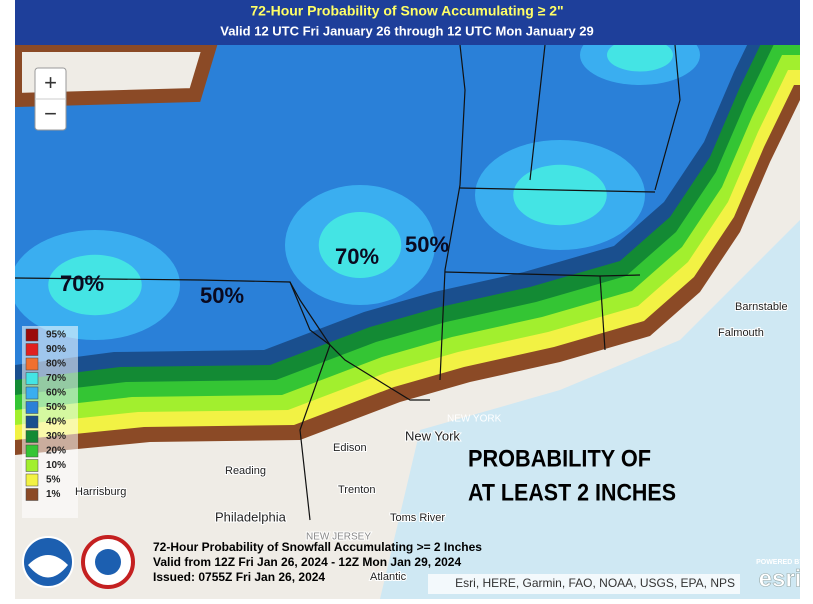 The height and width of the screenshot is (604, 813). Describe the element at coordinates (780, 578) in the screenshot. I see `esri-logo: esri` at that location.